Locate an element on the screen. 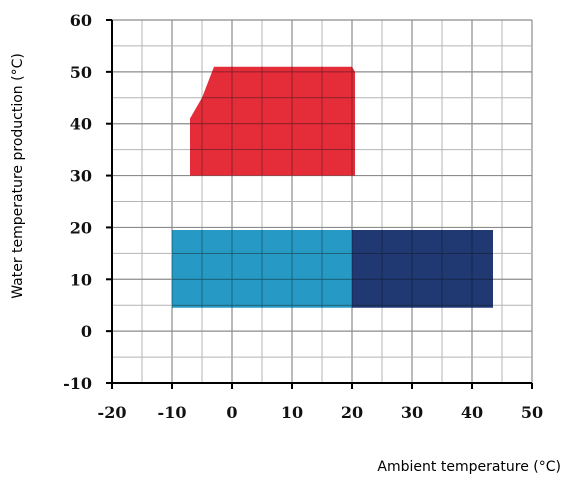  heating-range-region is located at coordinates (272, 121).